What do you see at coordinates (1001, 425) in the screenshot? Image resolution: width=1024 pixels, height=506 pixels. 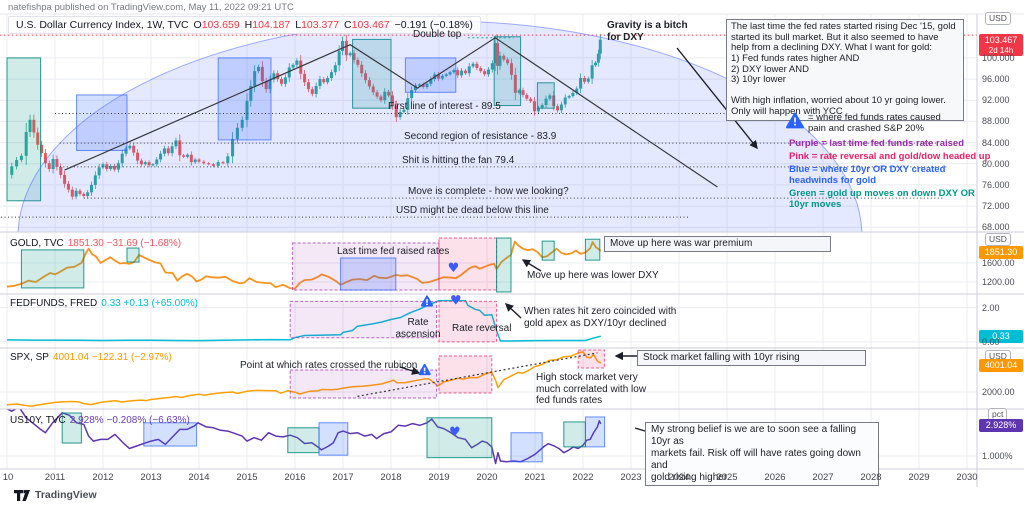 I see `us10y-price-badge: 2.928%` at bounding box center [1001, 425].